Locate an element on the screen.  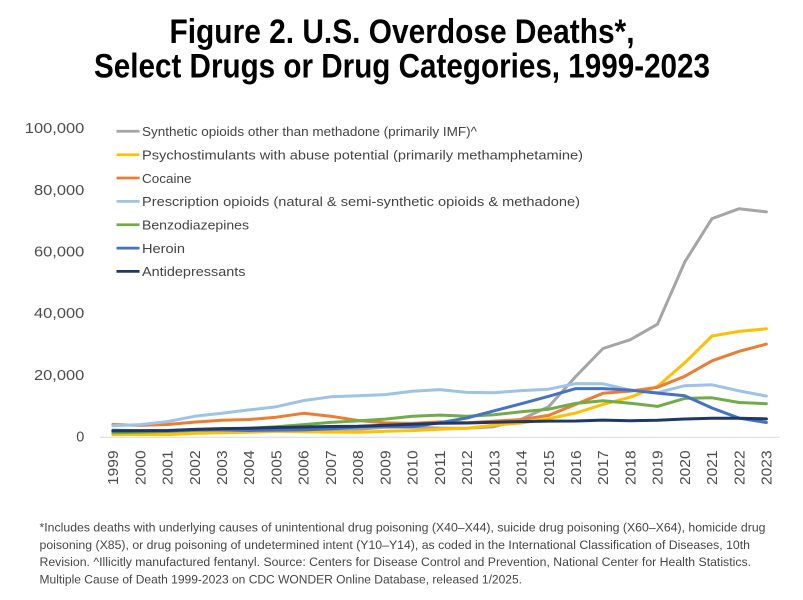
svg-text: 2019 is located at coordinates (659, 467).